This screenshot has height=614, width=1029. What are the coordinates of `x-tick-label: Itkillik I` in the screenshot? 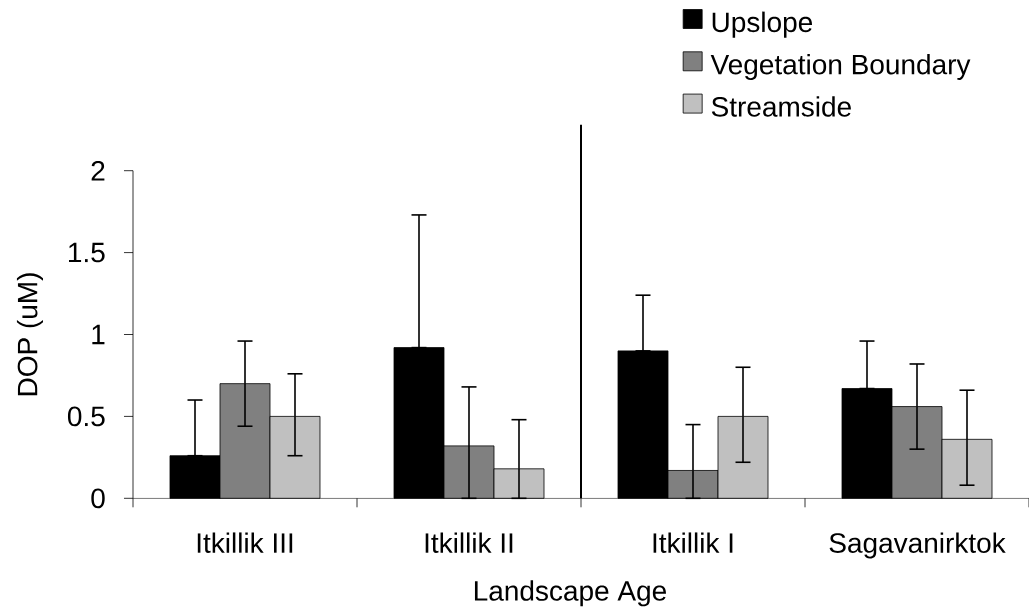 It's located at (693, 542).